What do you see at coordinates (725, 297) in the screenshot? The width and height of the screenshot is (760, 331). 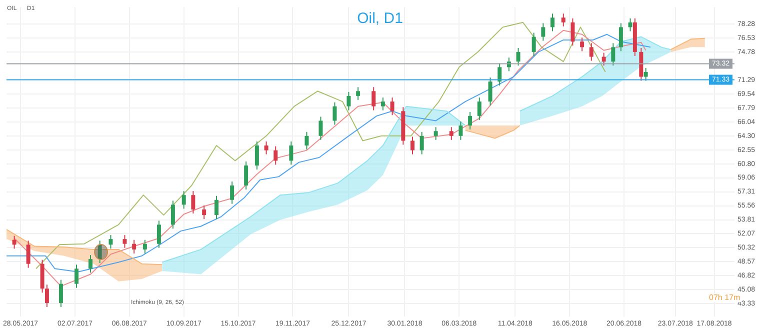 I see `annotation: 07h 17m` at bounding box center [725, 297].